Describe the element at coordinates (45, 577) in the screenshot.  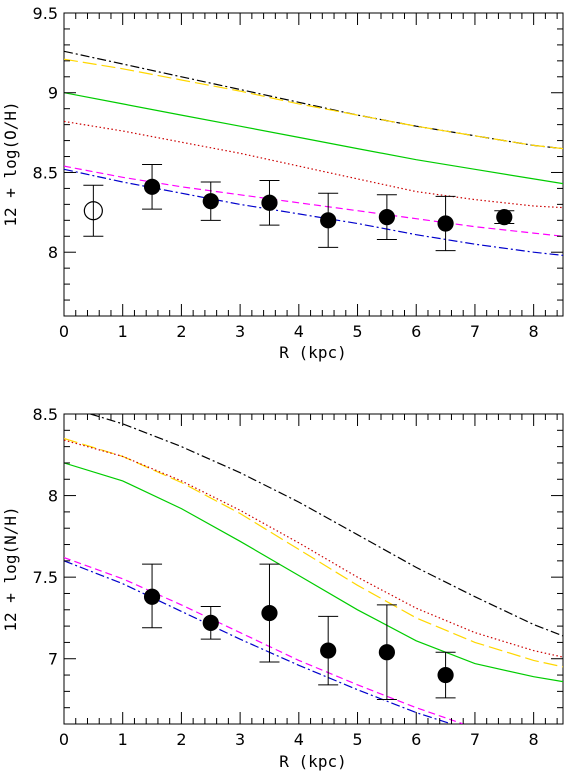
I see `y-tick-label: 7.5` at that location.